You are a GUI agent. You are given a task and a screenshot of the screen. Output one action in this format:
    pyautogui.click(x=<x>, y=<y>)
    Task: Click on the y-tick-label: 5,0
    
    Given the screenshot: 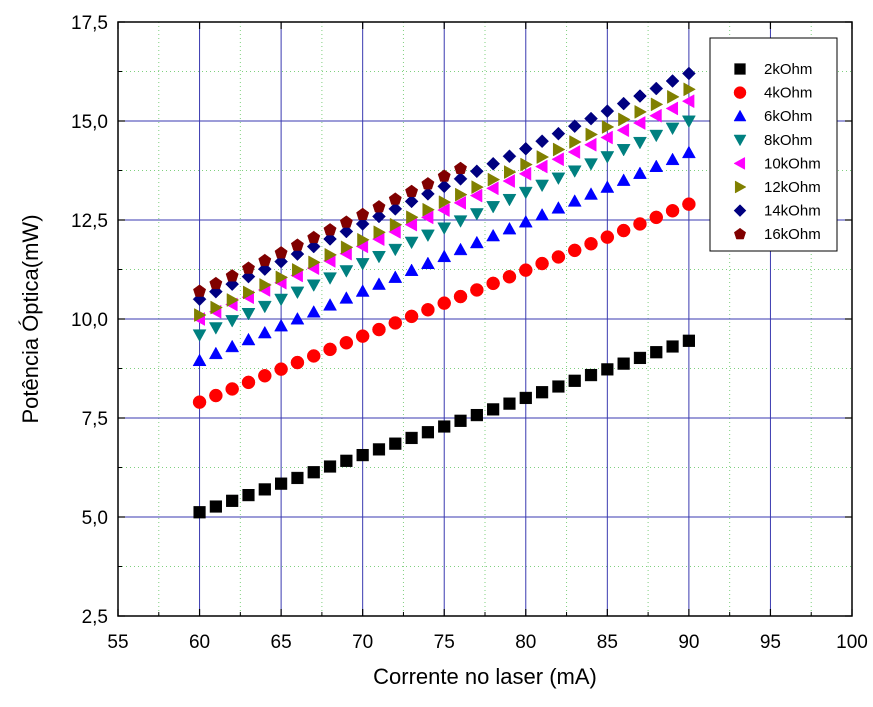 What is the action you would take?
    pyautogui.click(x=95, y=518)
    